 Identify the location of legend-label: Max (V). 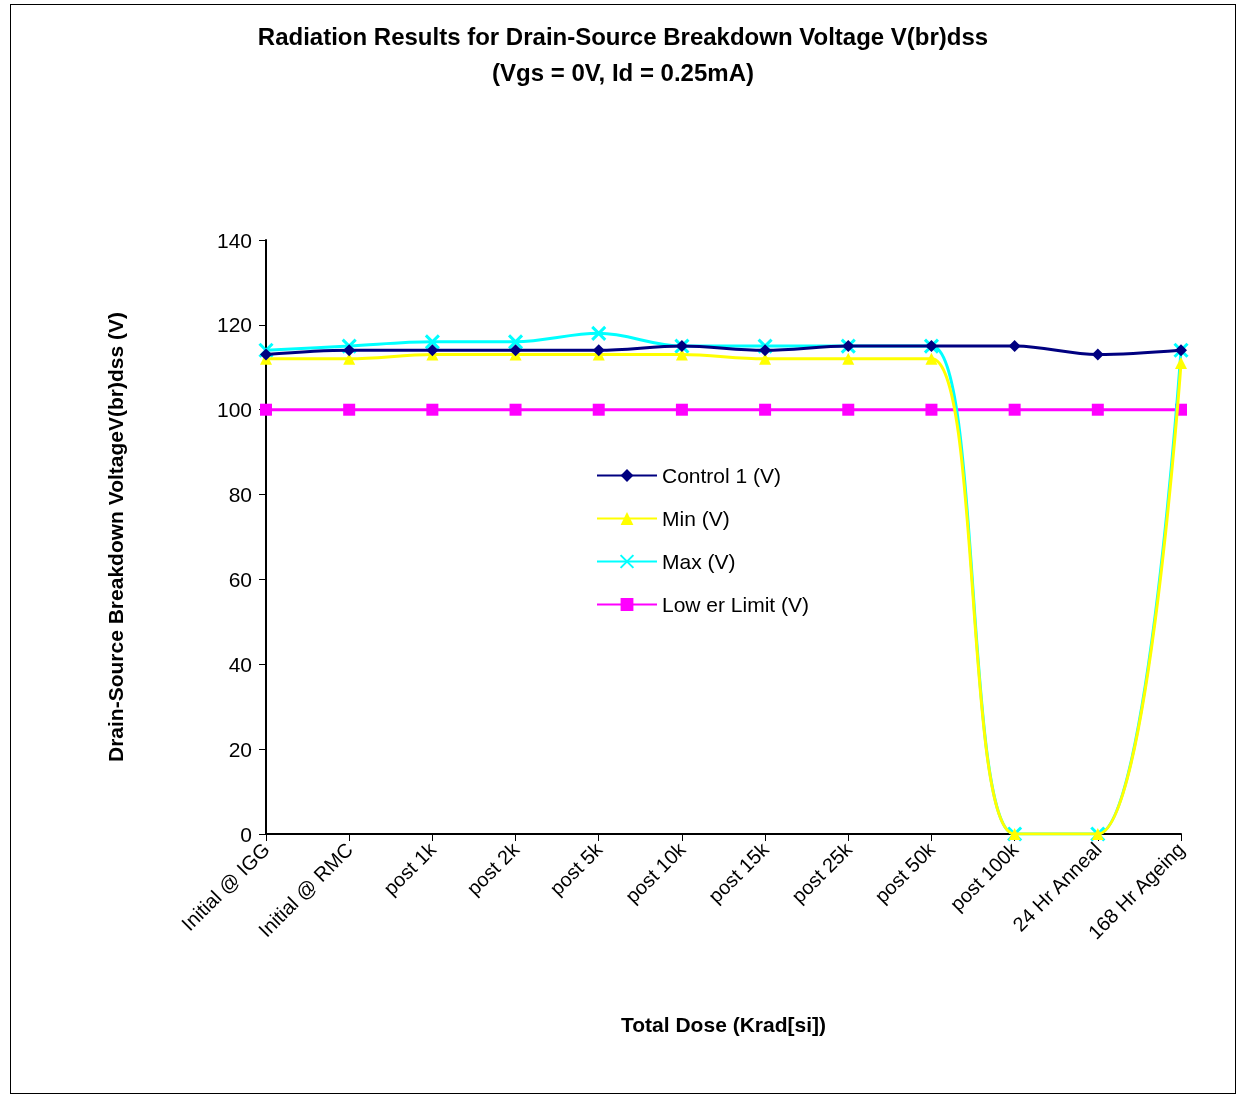
(699, 561).